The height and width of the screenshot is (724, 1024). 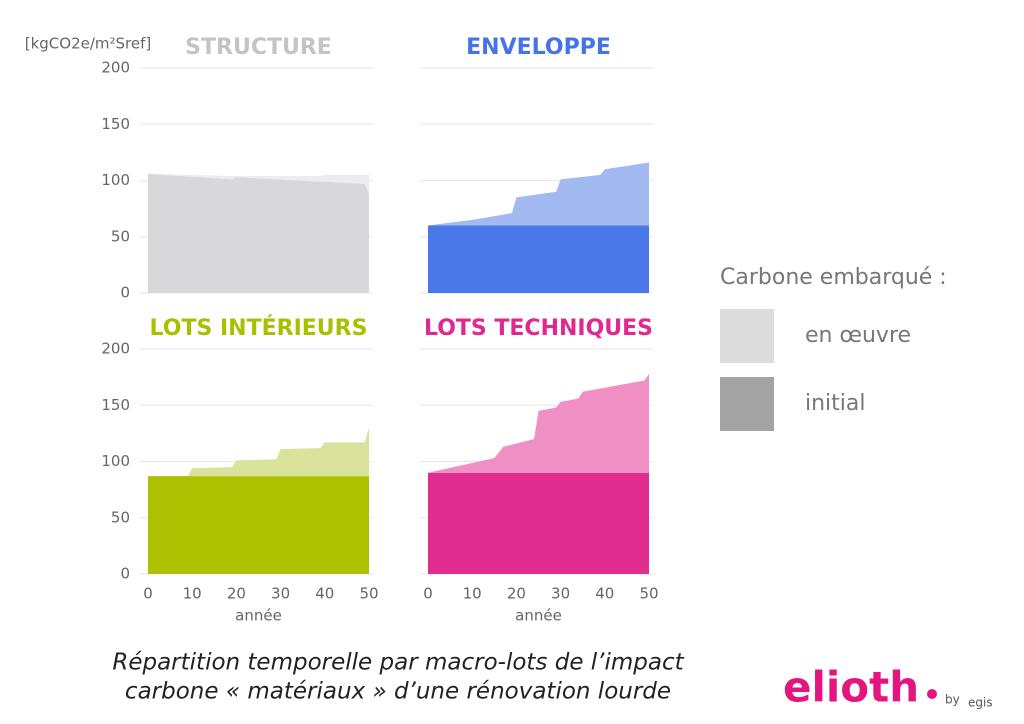 I want to click on logo-dot, so click(x=932, y=694).